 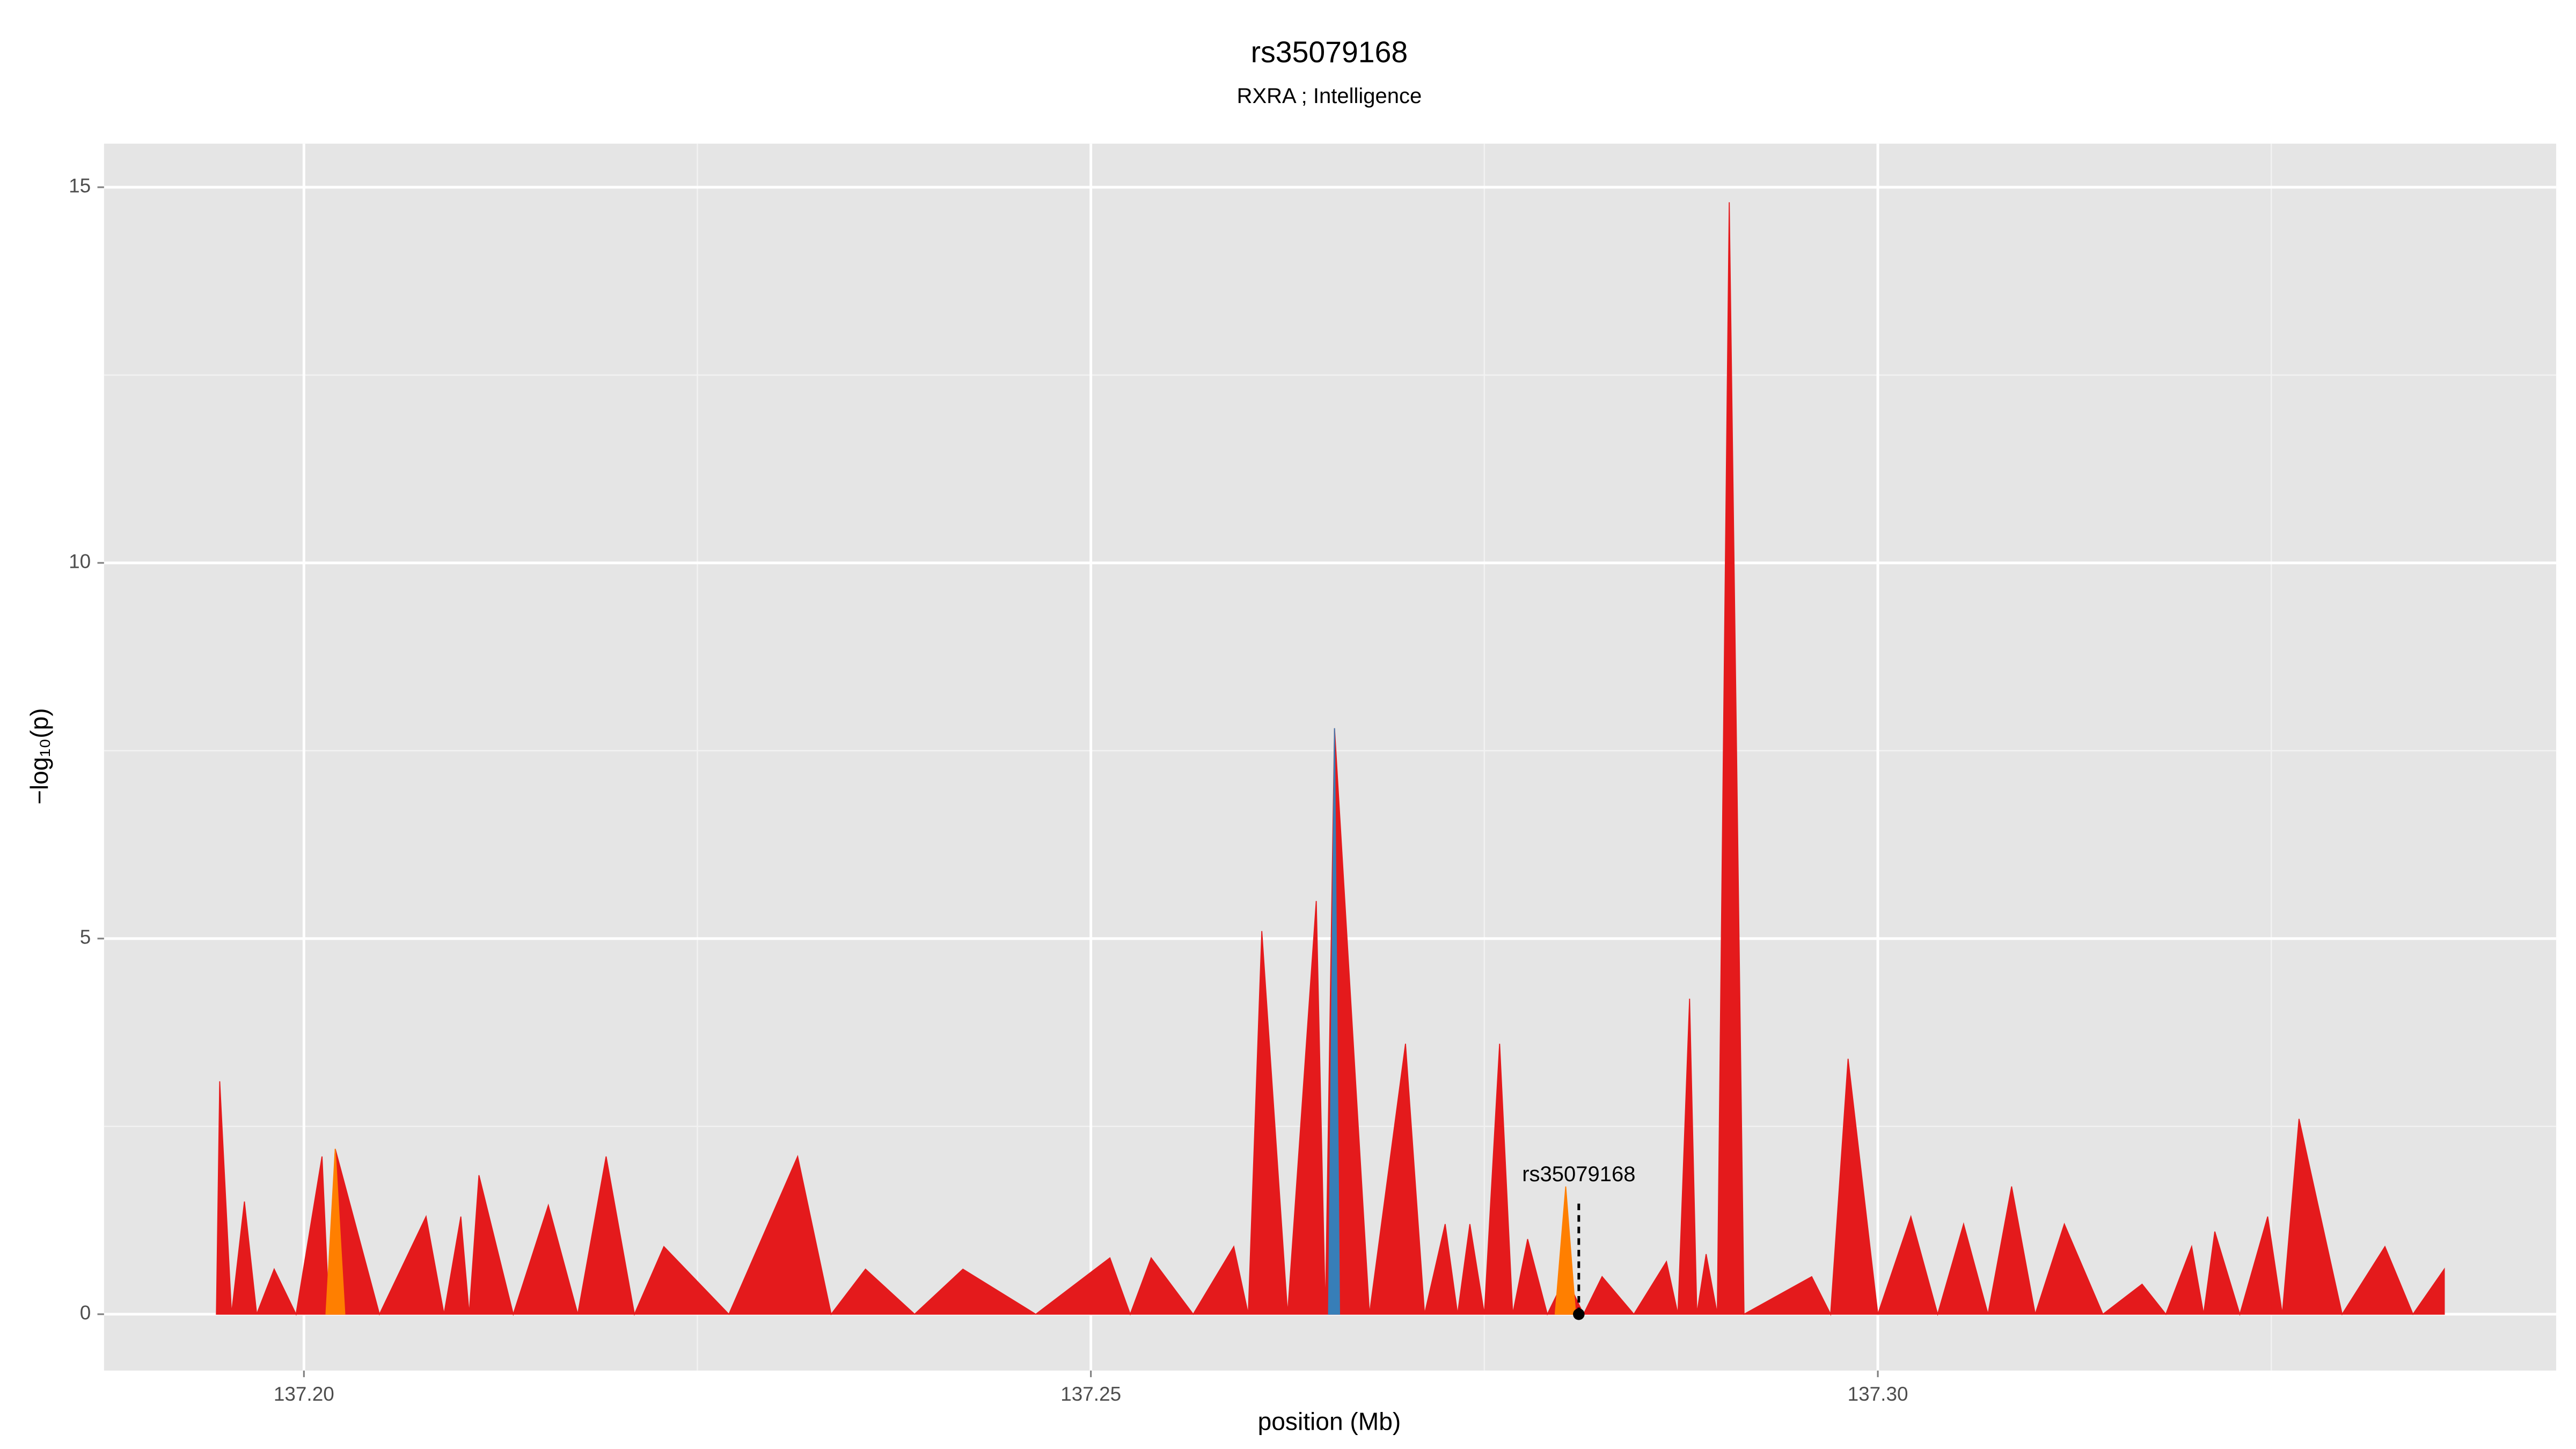 What do you see at coordinates (1329, 52) in the screenshot?
I see `chart-title: rs35079168` at bounding box center [1329, 52].